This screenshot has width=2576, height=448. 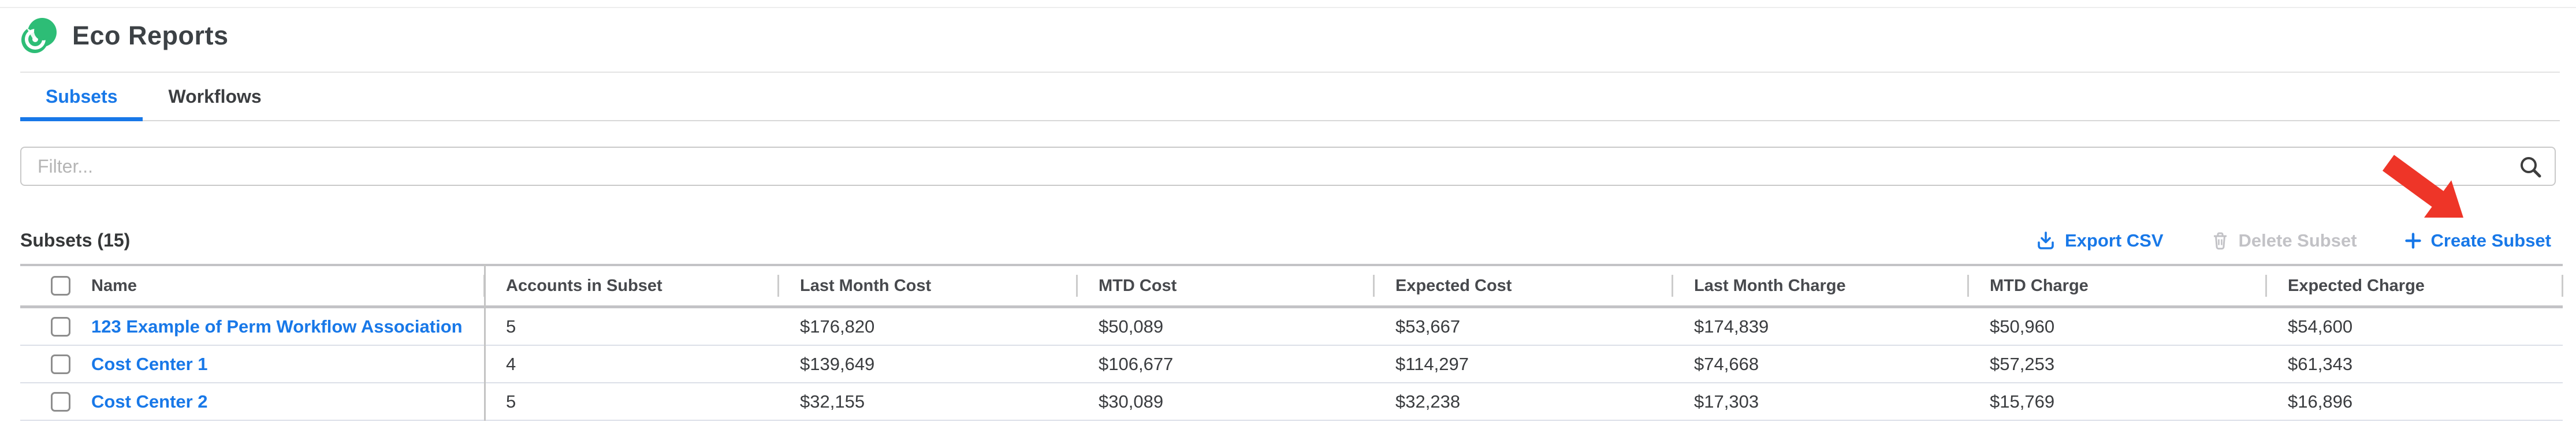 I want to click on column-header-mtd-cost: MTD Cost, so click(x=1225, y=285).